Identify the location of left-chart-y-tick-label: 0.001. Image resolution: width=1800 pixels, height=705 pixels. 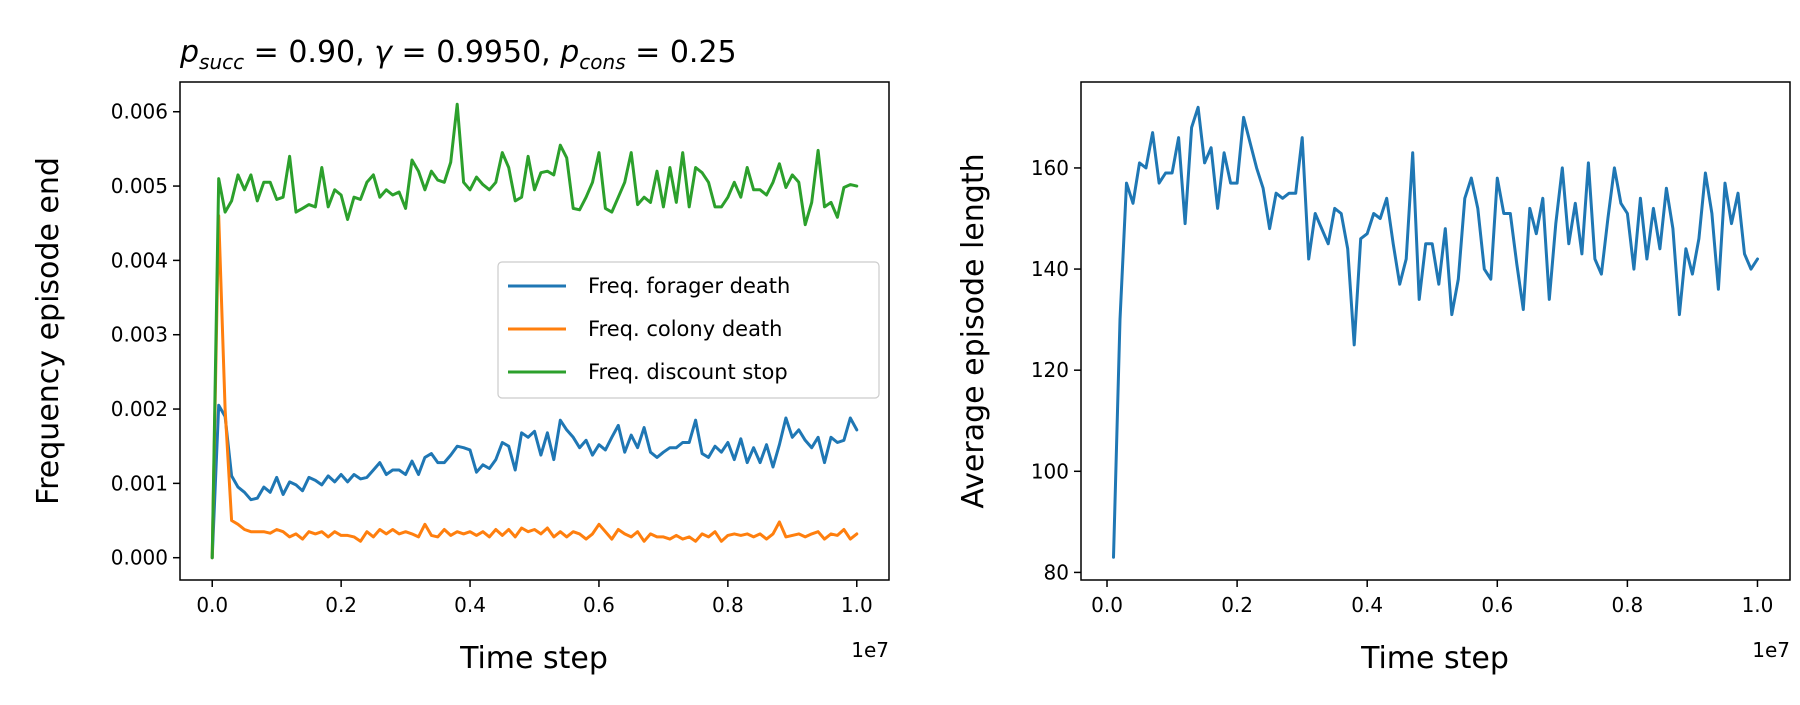
(139, 483).